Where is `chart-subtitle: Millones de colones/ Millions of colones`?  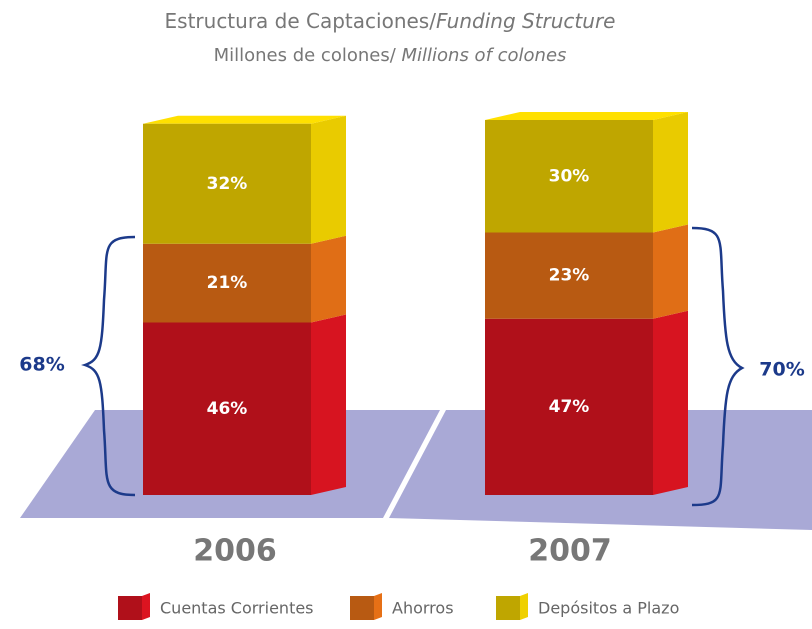 chart-subtitle: Millones de colones/ Millions of colones is located at coordinates (390, 55).